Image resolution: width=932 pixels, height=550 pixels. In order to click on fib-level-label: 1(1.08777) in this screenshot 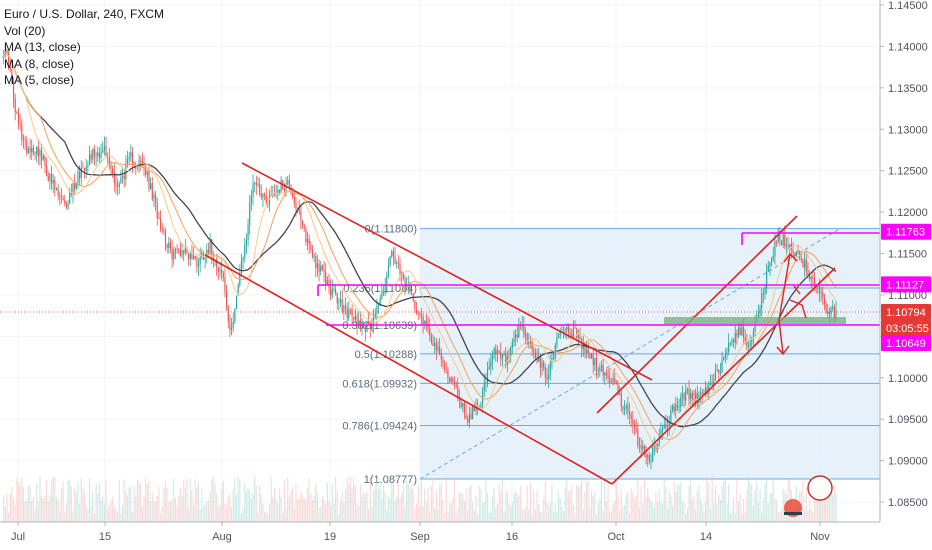, I will do `click(390, 480)`.